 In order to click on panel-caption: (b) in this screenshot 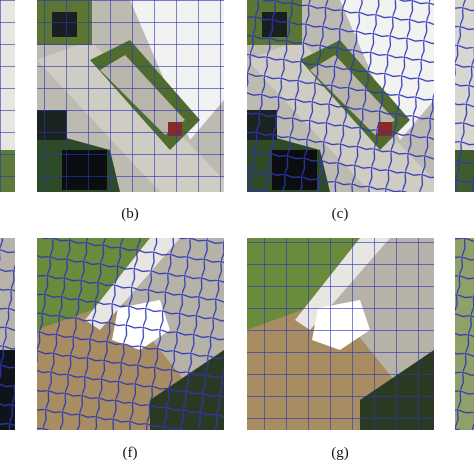, I will do `click(130, 214)`.